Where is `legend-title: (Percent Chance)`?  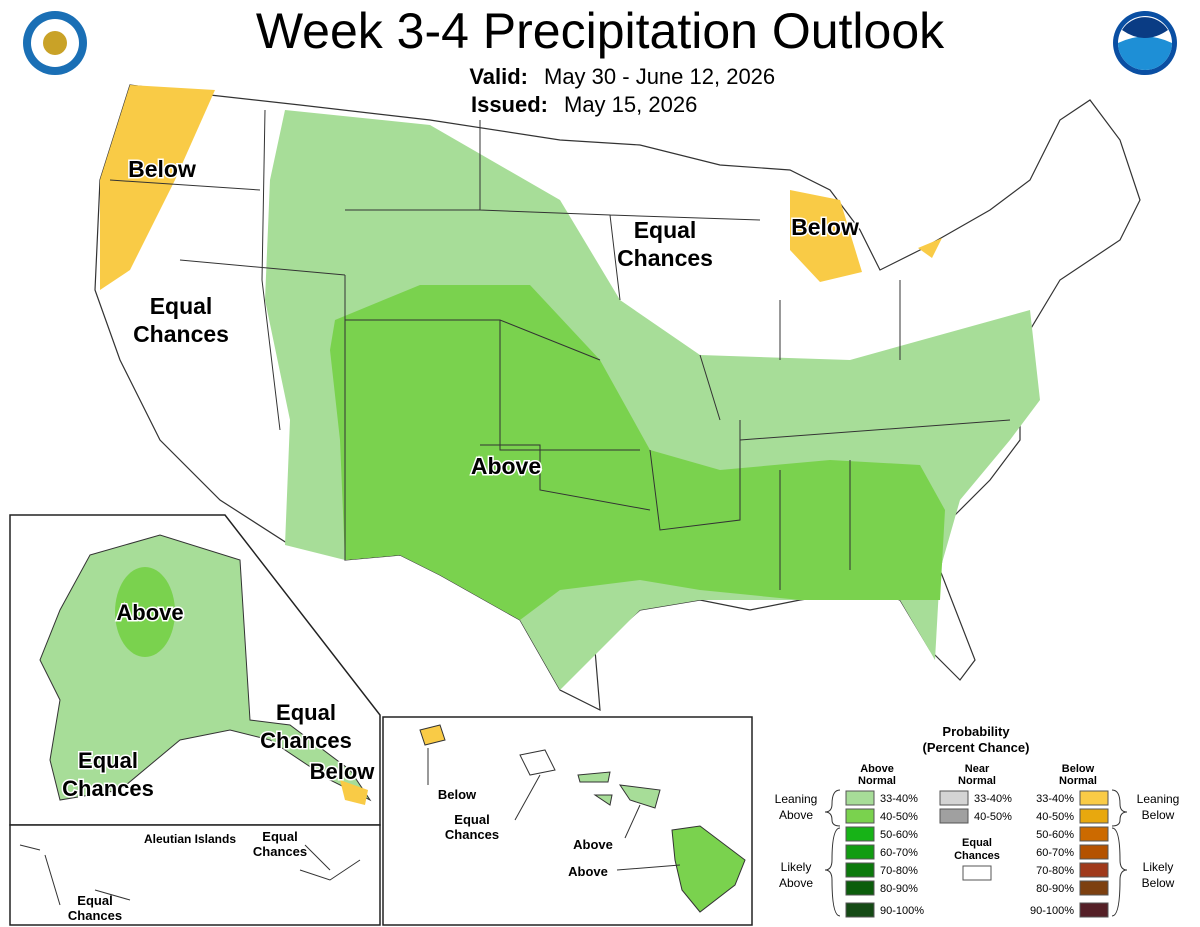 legend-title: (Percent Chance) is located at coordinates (976, 747).